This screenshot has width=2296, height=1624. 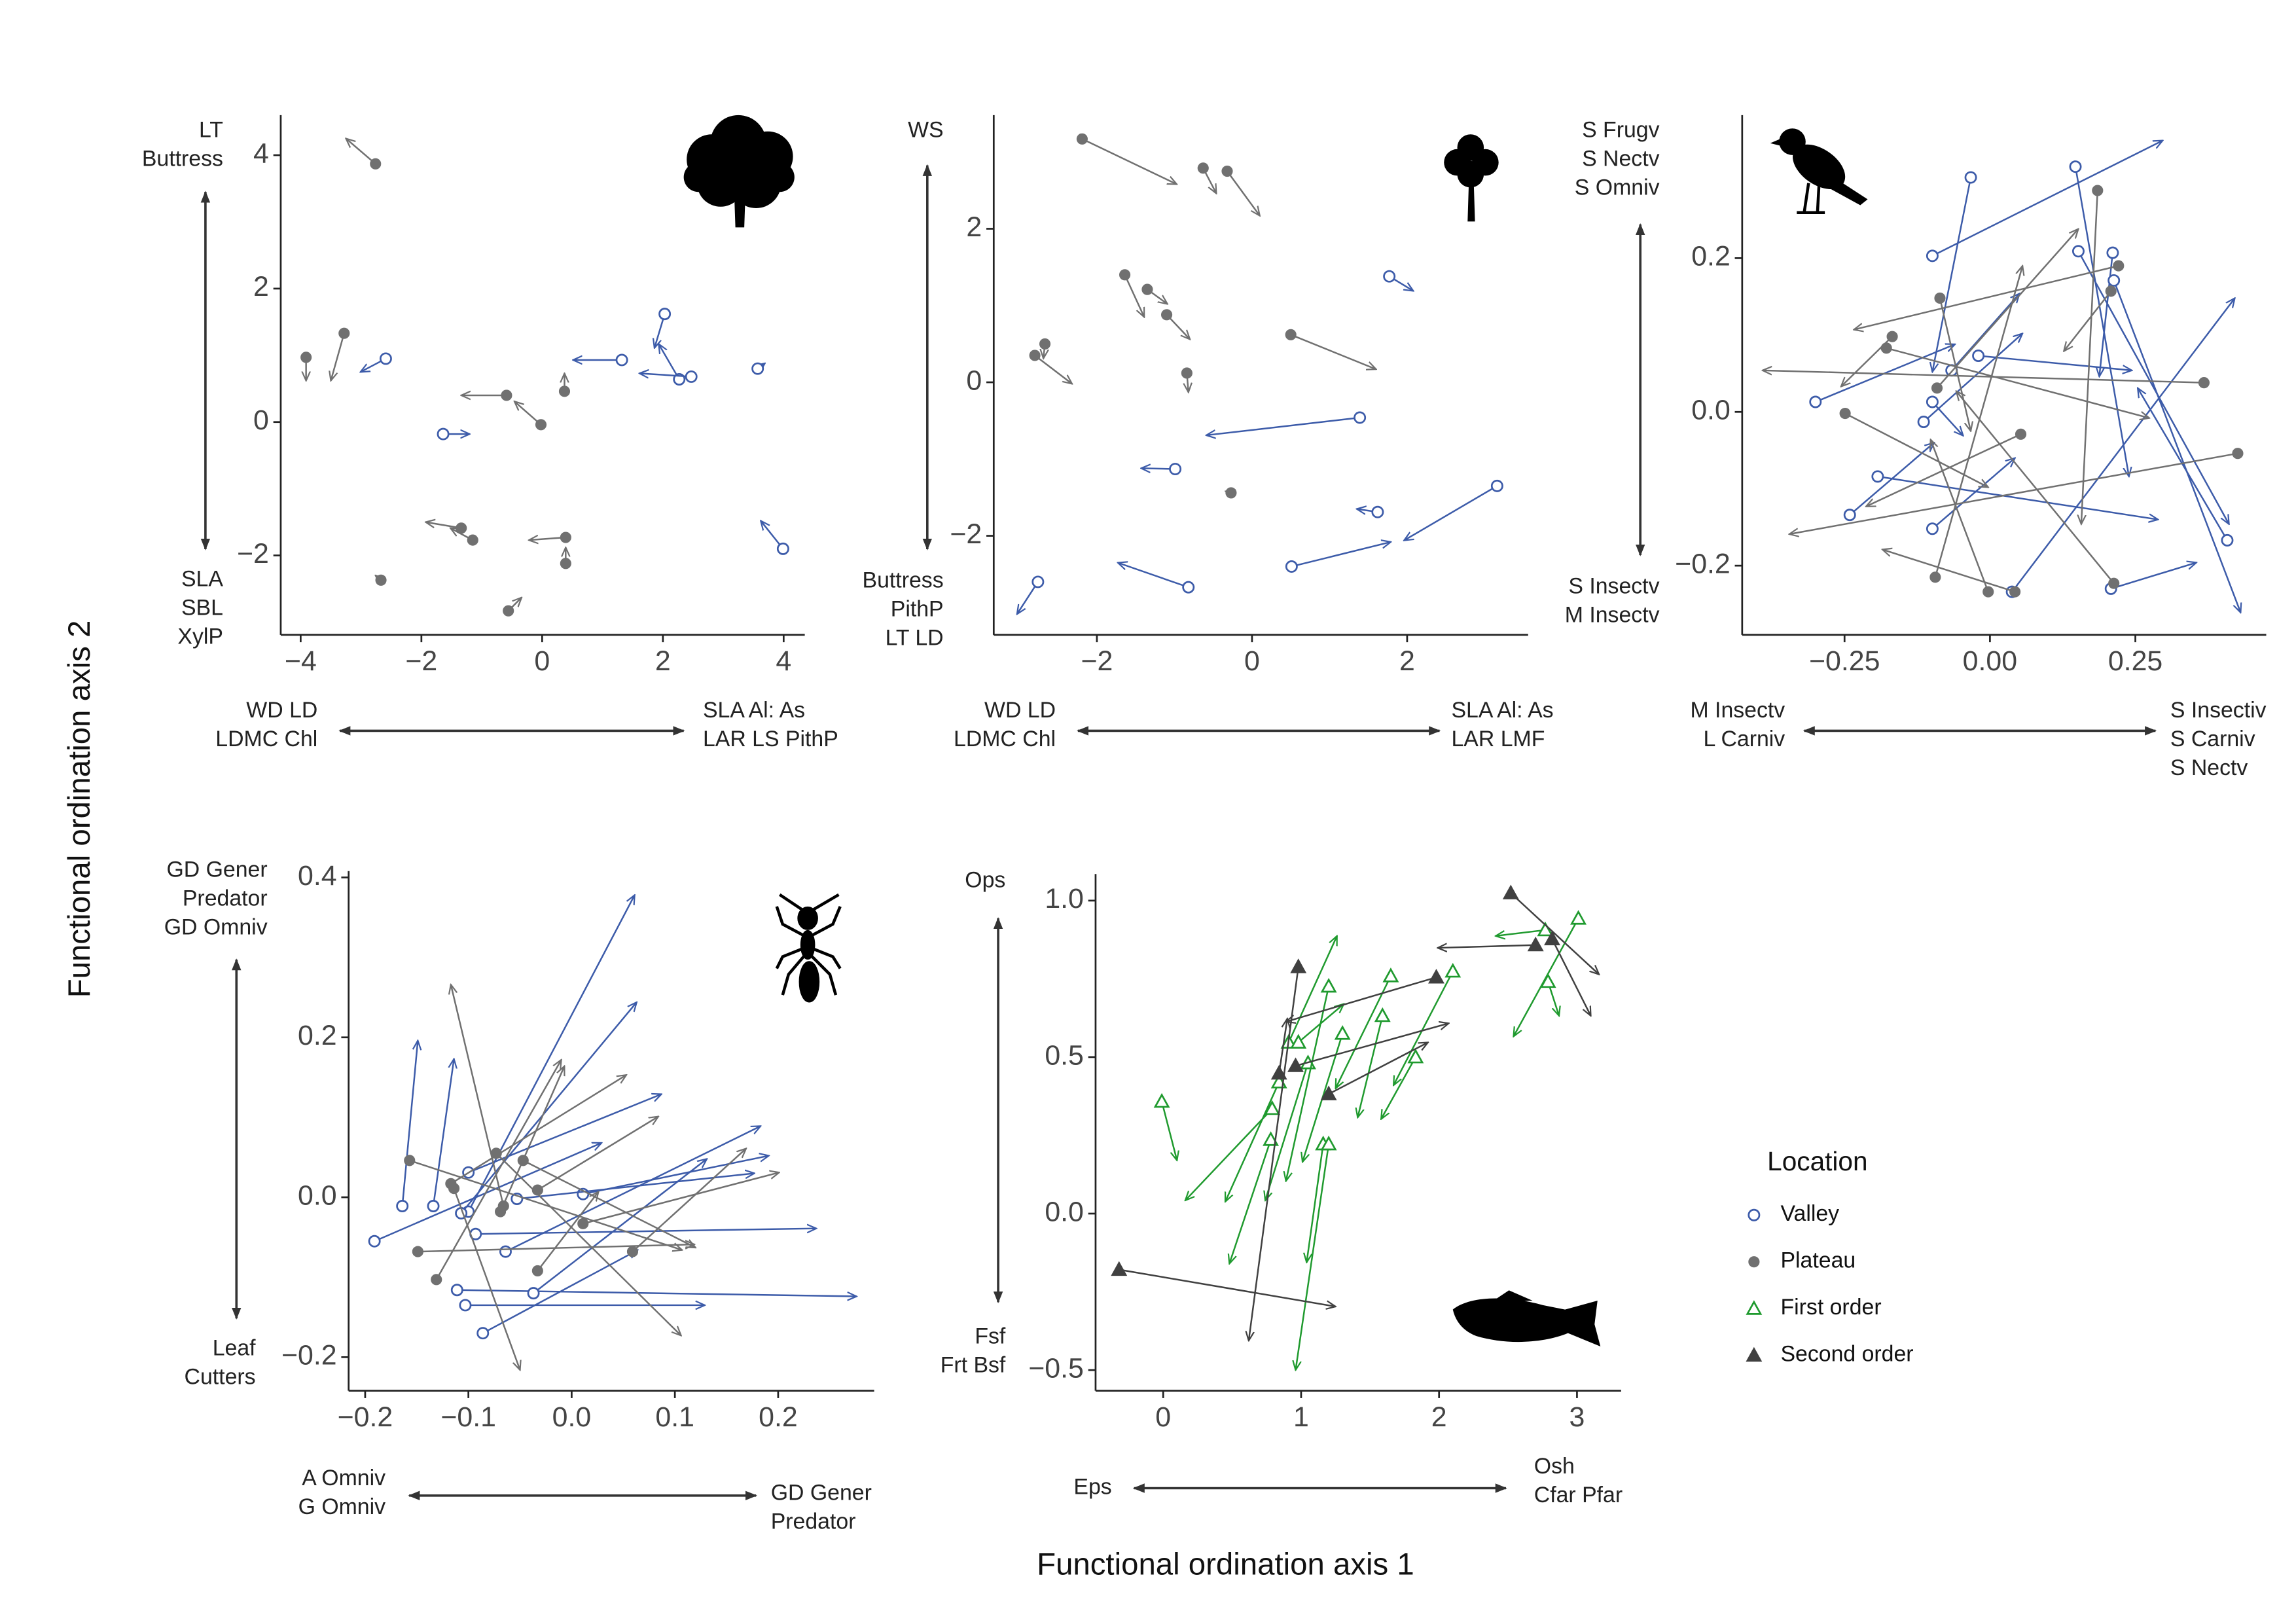 What do you see at coordinates (1830, 1307) in the screenshot?
I see `legend-label: First order` at bounding box center [1830, 1307].